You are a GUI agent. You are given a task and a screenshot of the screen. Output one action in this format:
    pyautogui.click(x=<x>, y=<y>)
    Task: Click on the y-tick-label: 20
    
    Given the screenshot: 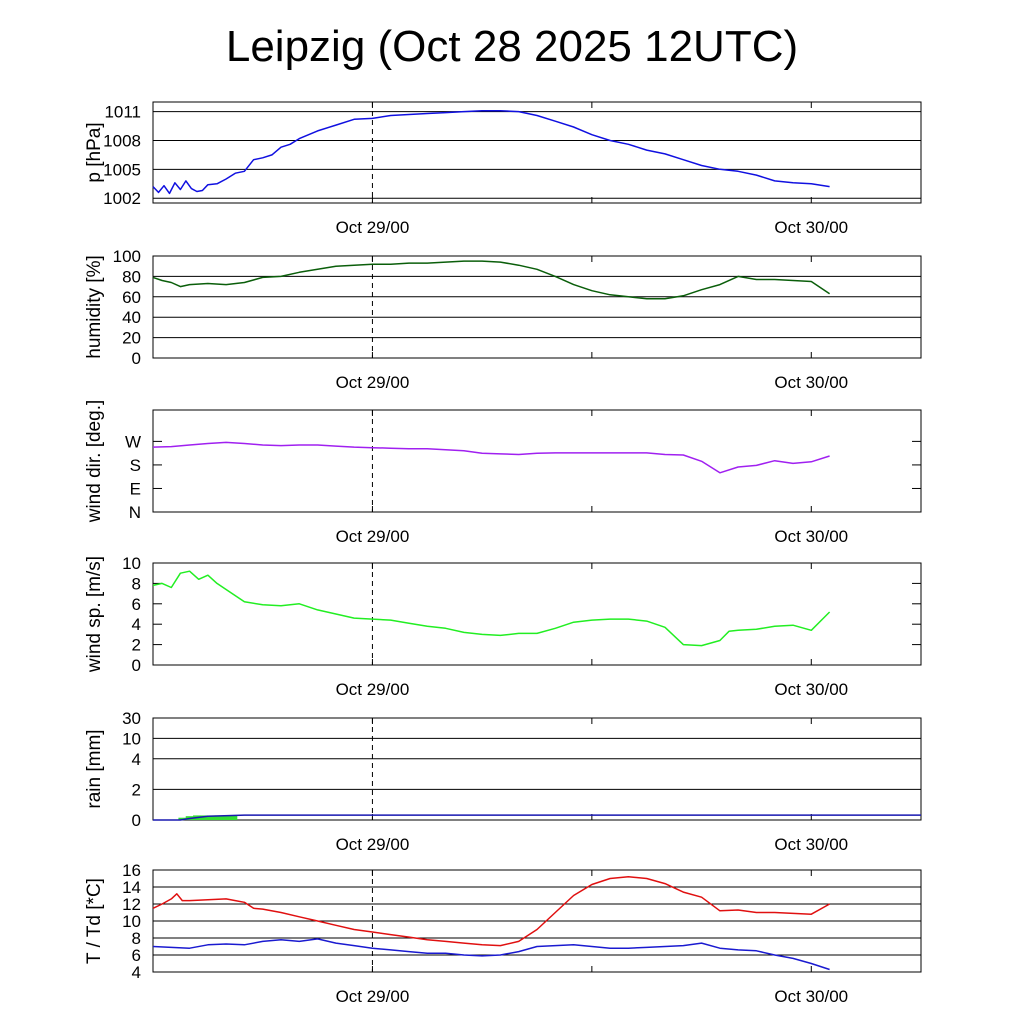 What is the action you would take?
    pyautogui.click(x=131, y=338)
    